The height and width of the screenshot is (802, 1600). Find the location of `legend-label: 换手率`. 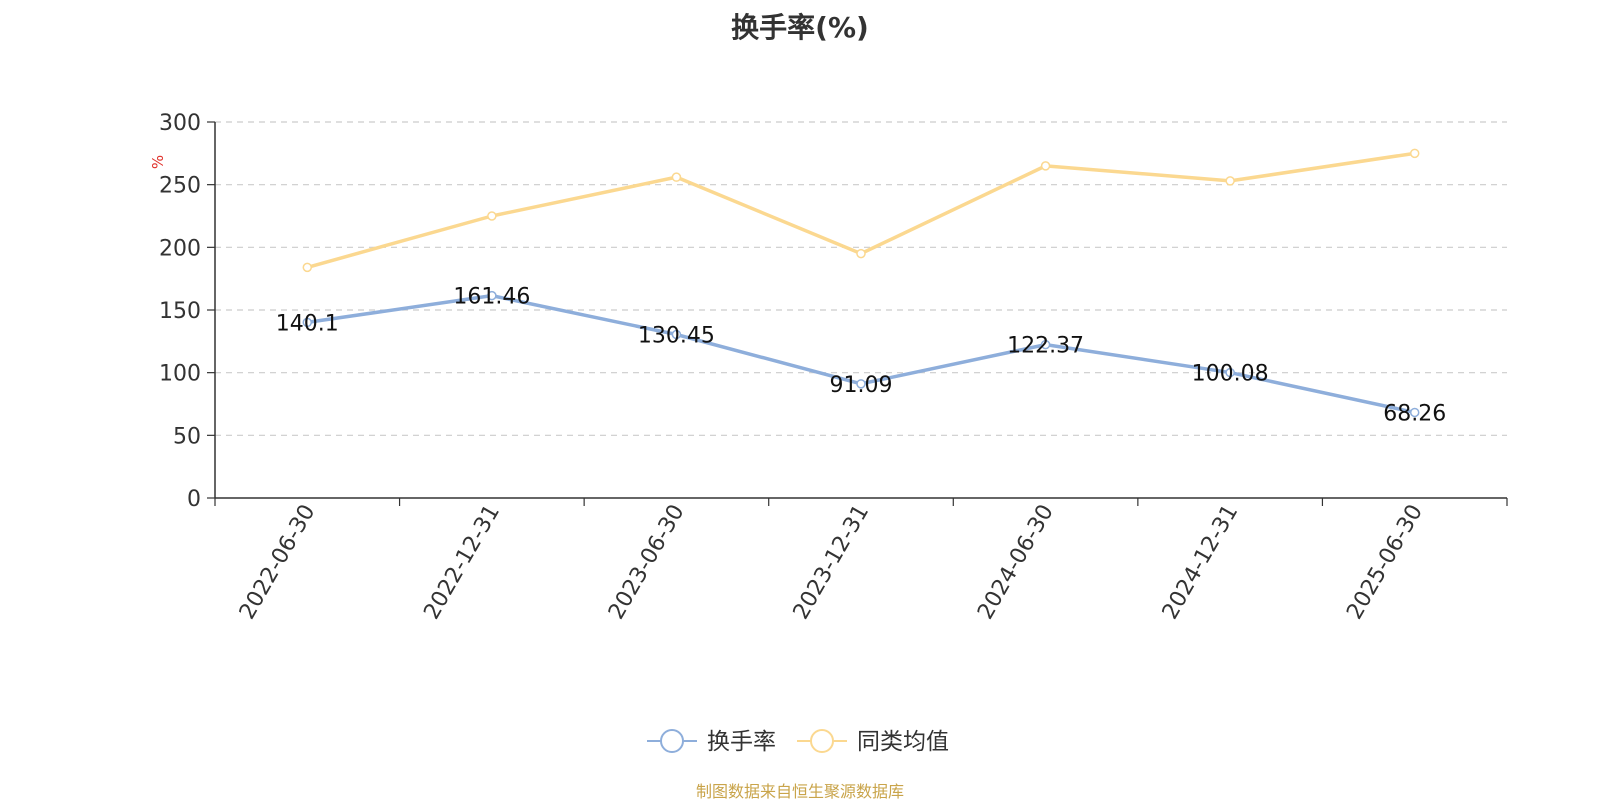

legend-label: 换手率 is located at coordinates (741, 742).